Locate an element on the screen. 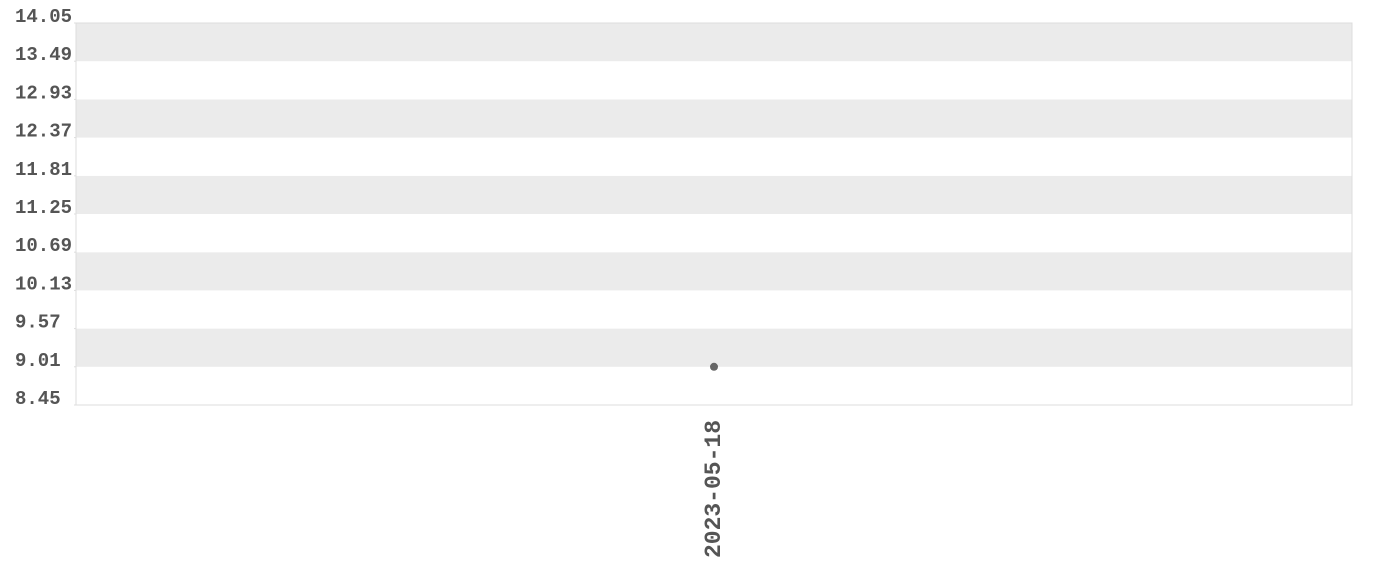 The width and height of the screenshot is (1380, 580). y-tick-label: 12.37 is located at coordinates (43, 132).